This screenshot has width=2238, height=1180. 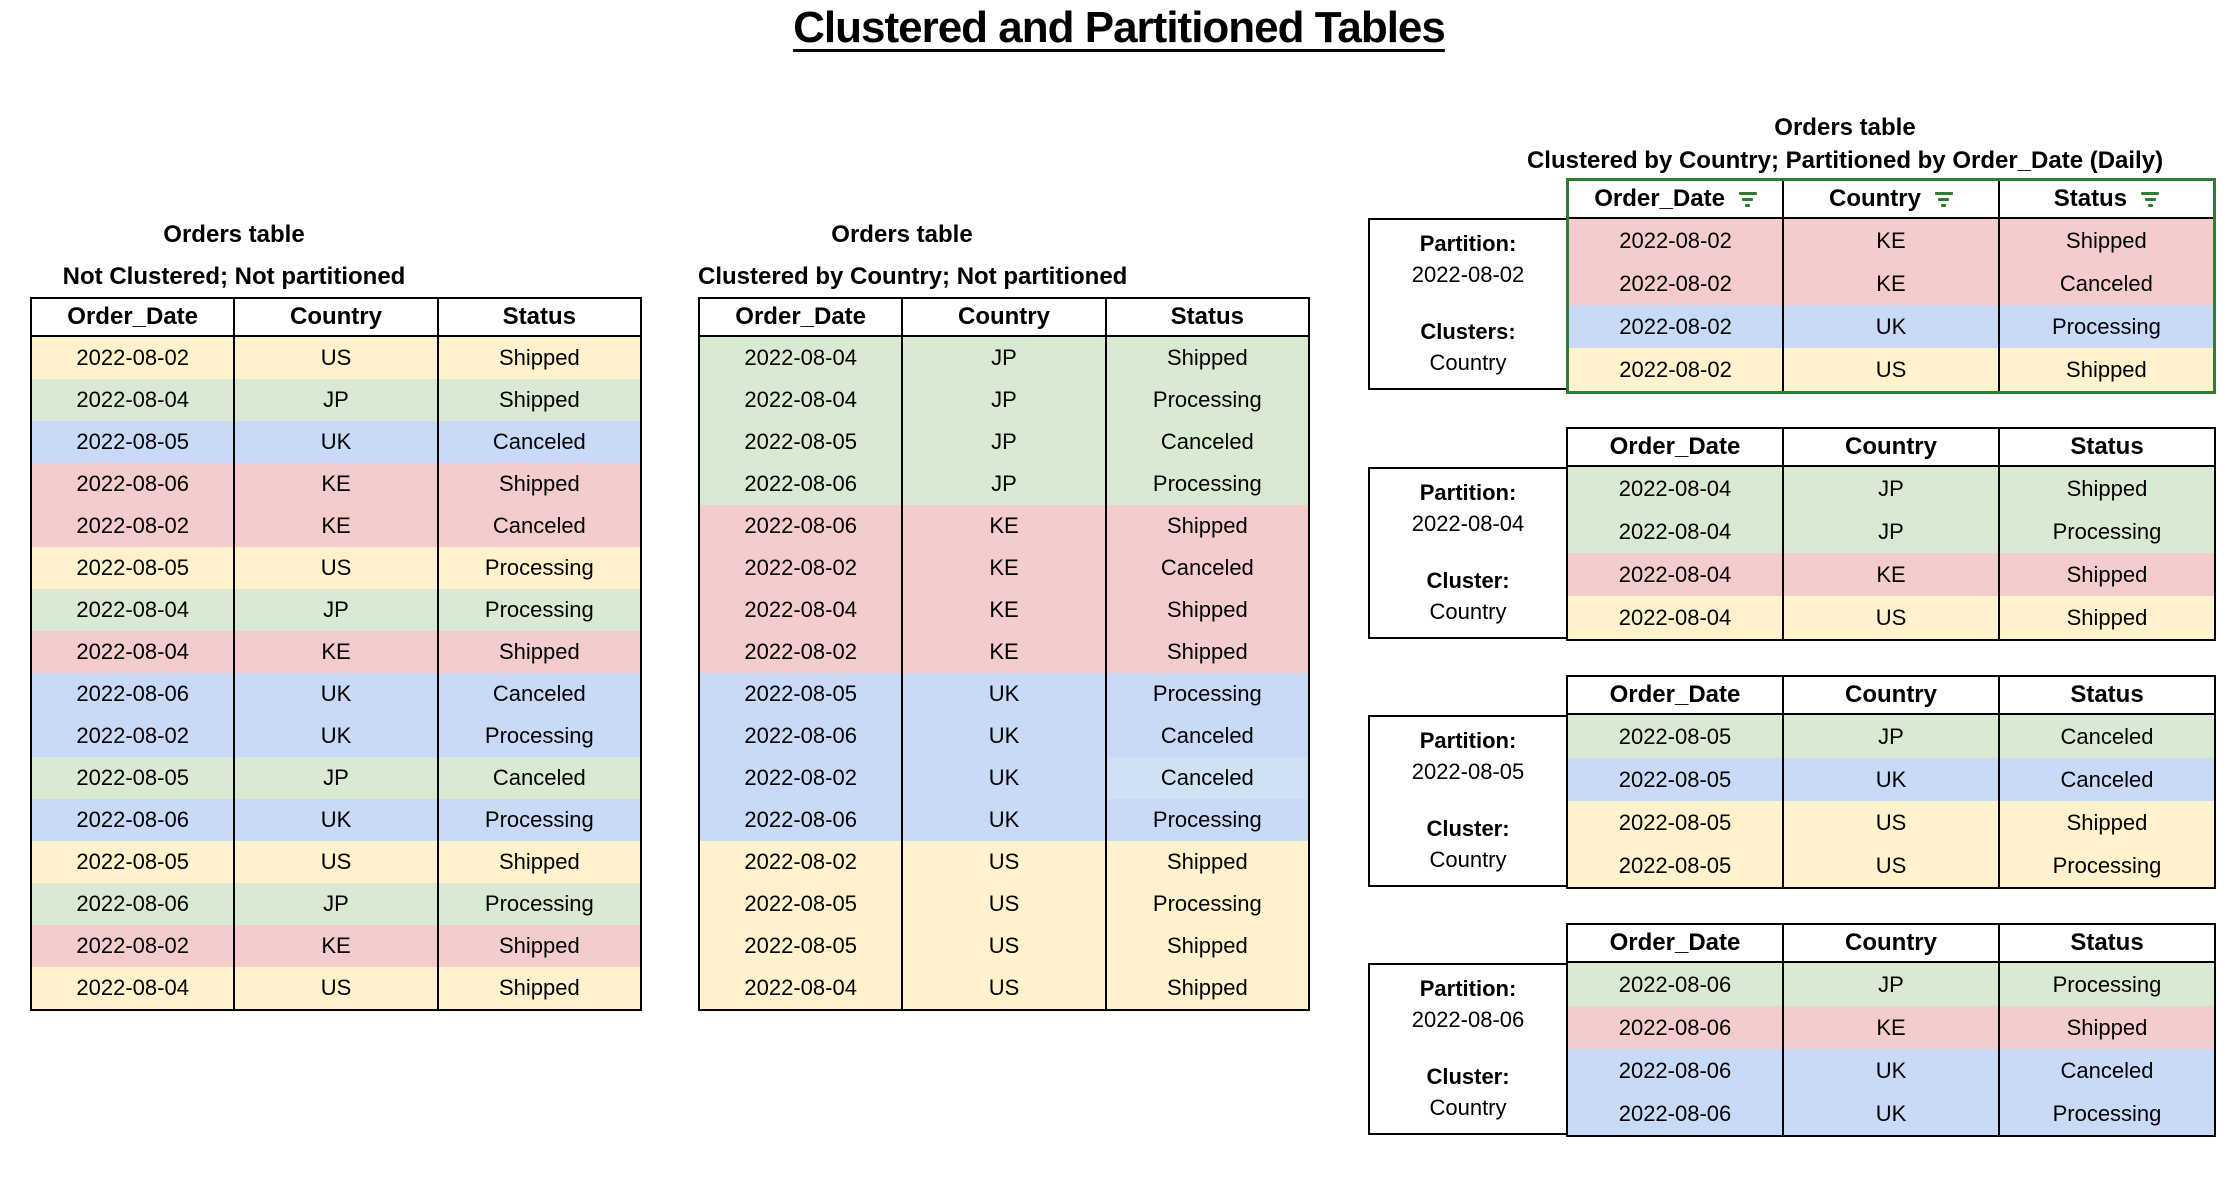 I want to click on table-row: 2022-08-02 KE Canceled, so click(x=1891, y=283).